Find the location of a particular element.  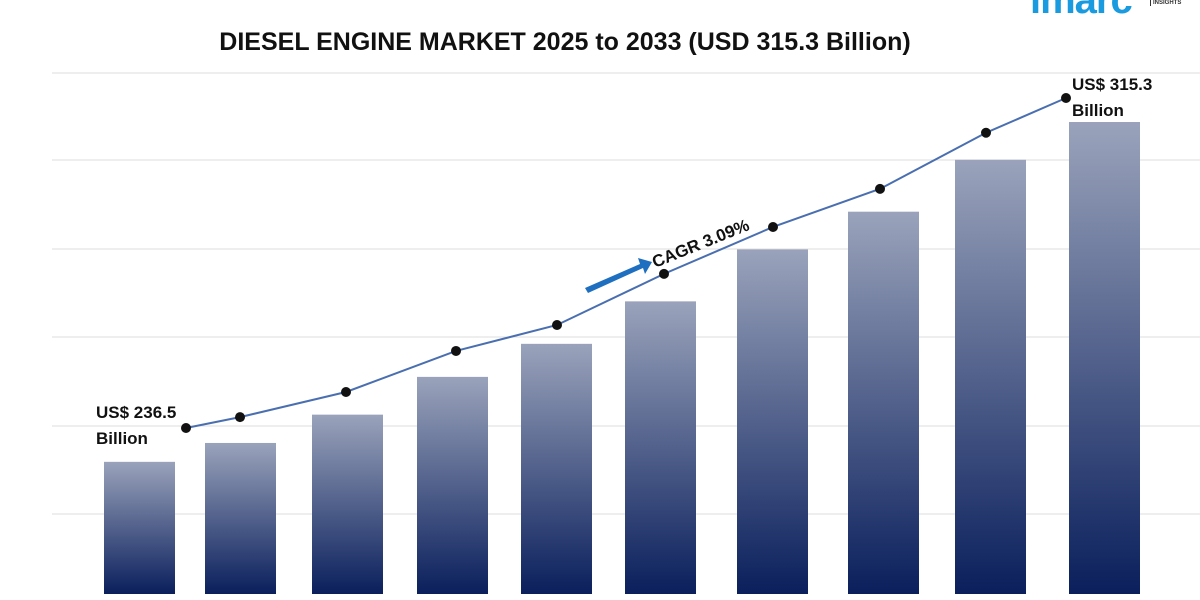

logo-subtitle: INSIGHTS is located at coordinates (1165, 3).